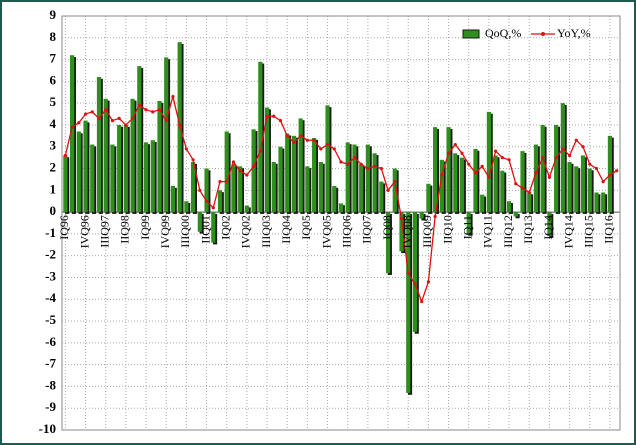 The height and width of the screenshot is (445, 636). What do you see at coordinates (306, 227) in the screenshot?
I see `x-tick-label: IQ05` at bounding box center [306, 227].